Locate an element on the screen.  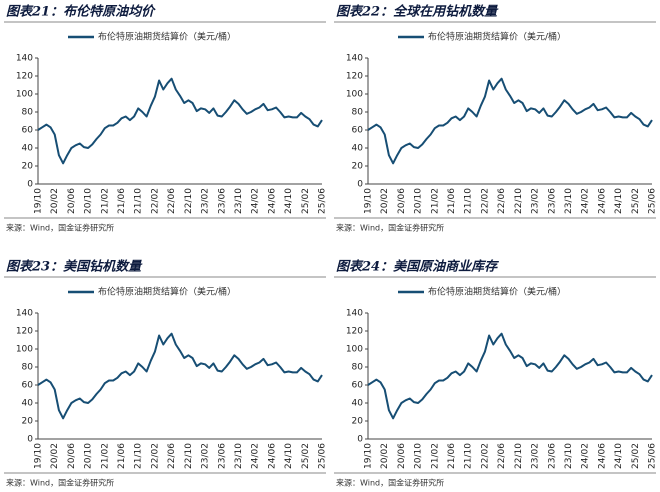
chart-title: 图表24：美国原油商业库存 is located at coordinates (417, 267).